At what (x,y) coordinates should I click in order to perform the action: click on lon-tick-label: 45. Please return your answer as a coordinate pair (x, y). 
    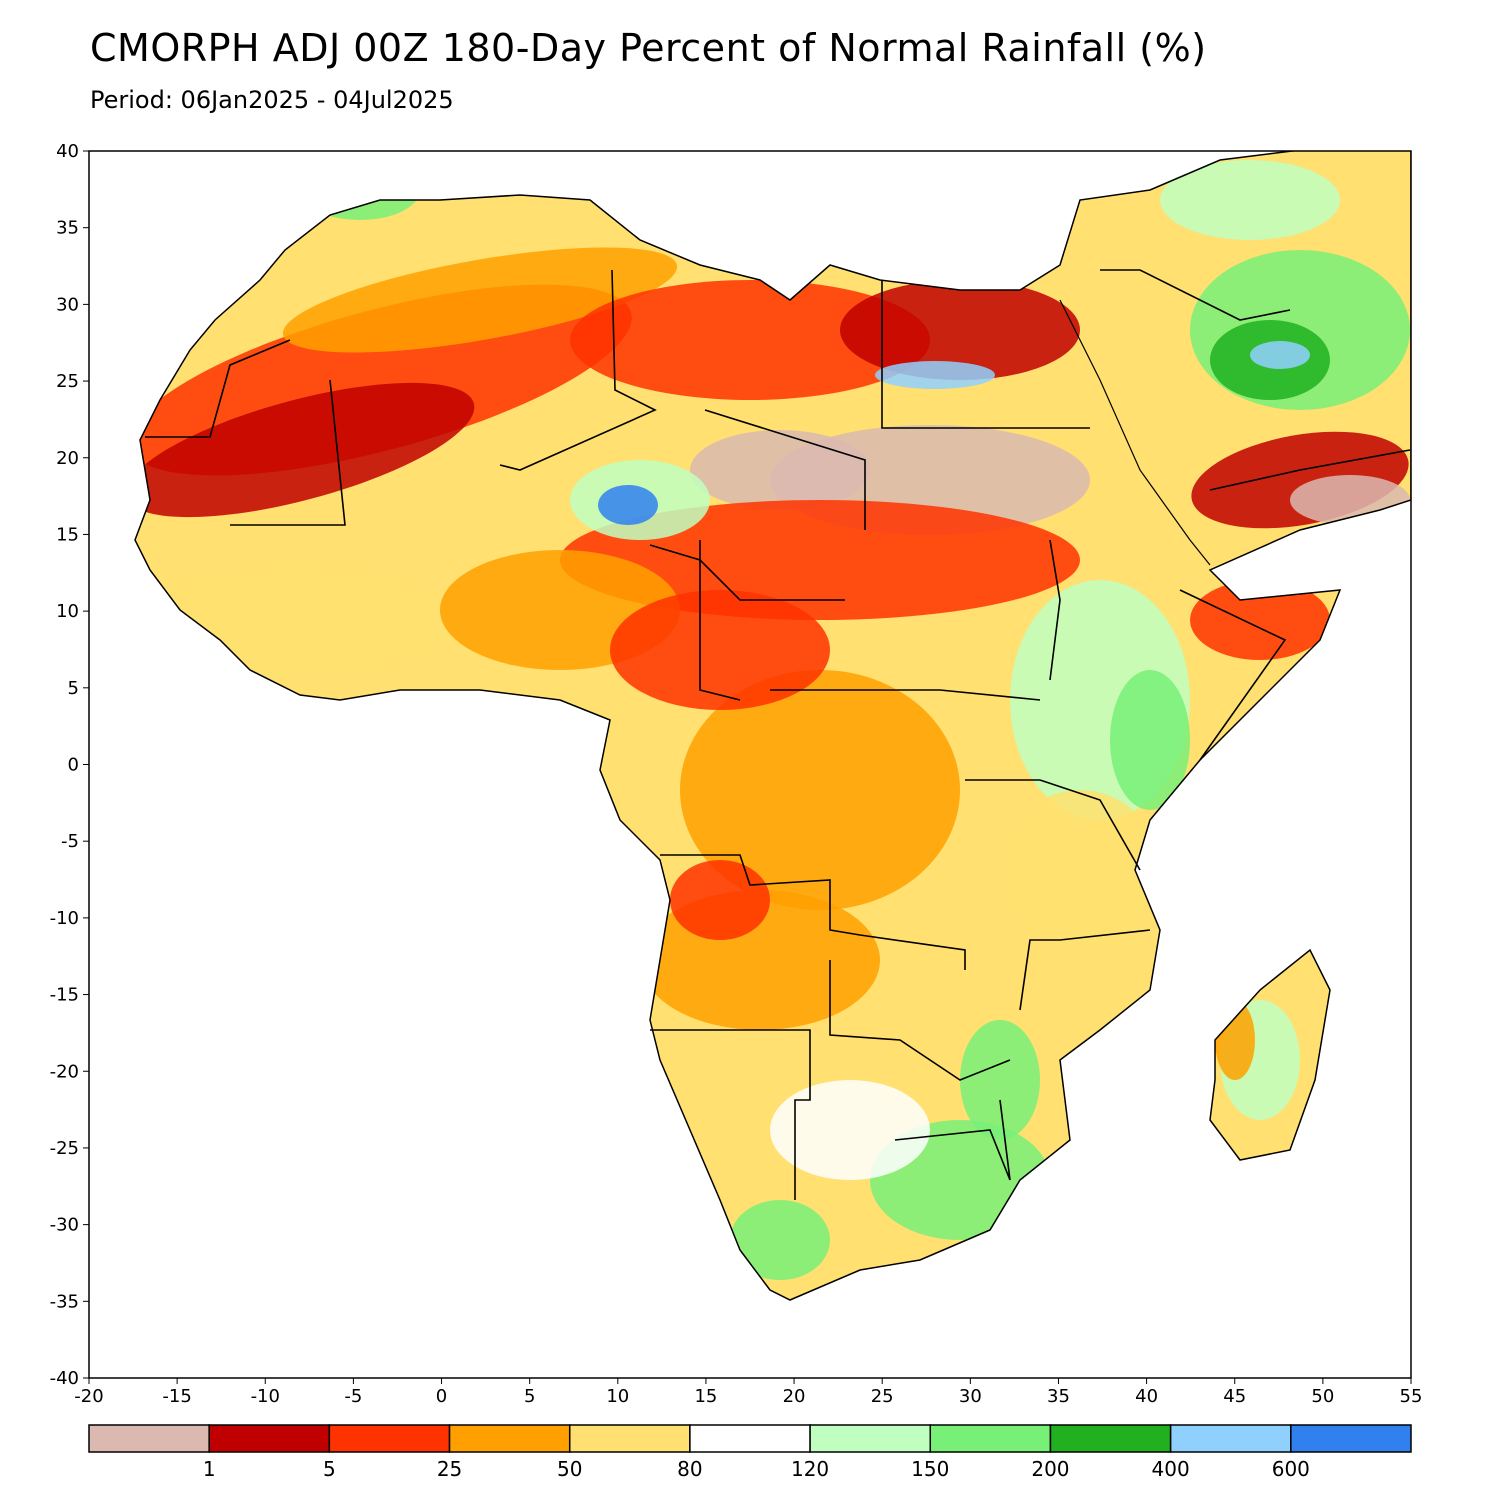
    Looking at the image, I should click on (1234, 1396).